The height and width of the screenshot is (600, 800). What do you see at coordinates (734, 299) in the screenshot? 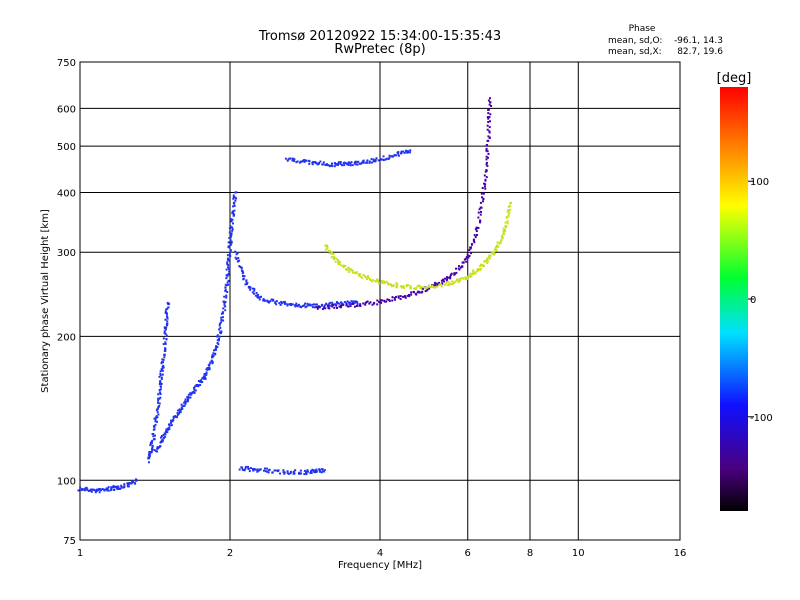
I see `colorbar` at bounding box center [734, 299].